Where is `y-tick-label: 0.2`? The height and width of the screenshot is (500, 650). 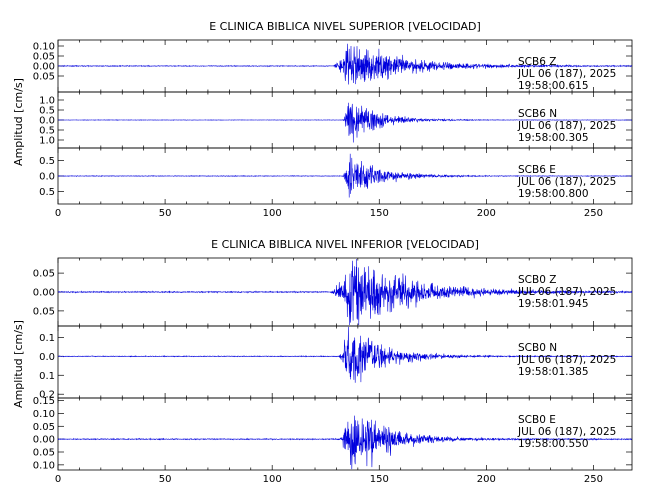 y-tick-label: 0.2 is located at coordinates (47, 395).